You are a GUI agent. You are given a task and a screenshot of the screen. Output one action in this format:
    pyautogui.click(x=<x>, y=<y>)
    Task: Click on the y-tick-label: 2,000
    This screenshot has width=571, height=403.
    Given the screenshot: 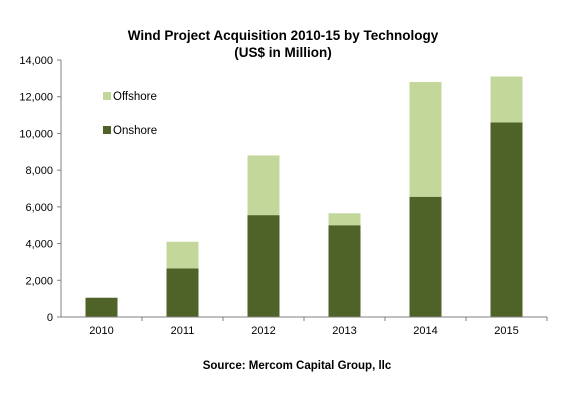 What is the action you would take?
    pyautogui.click(x=39, y=281)
    